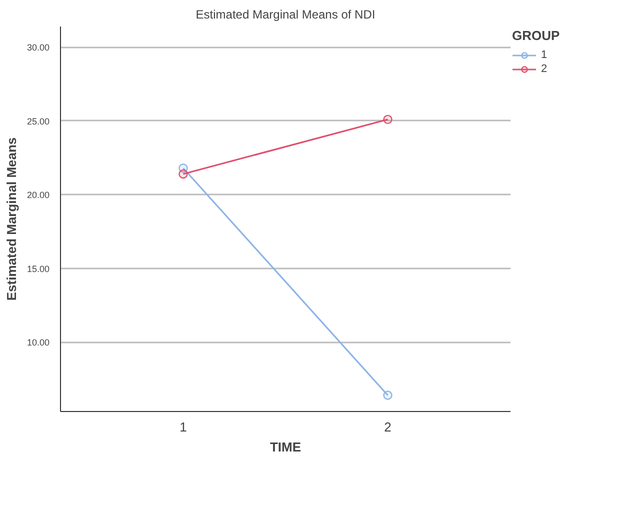 The height and width of the screenshot is (507, 638). I want to click on chart-title: Estimated Marginal Means of NDI, so click(286, 15).